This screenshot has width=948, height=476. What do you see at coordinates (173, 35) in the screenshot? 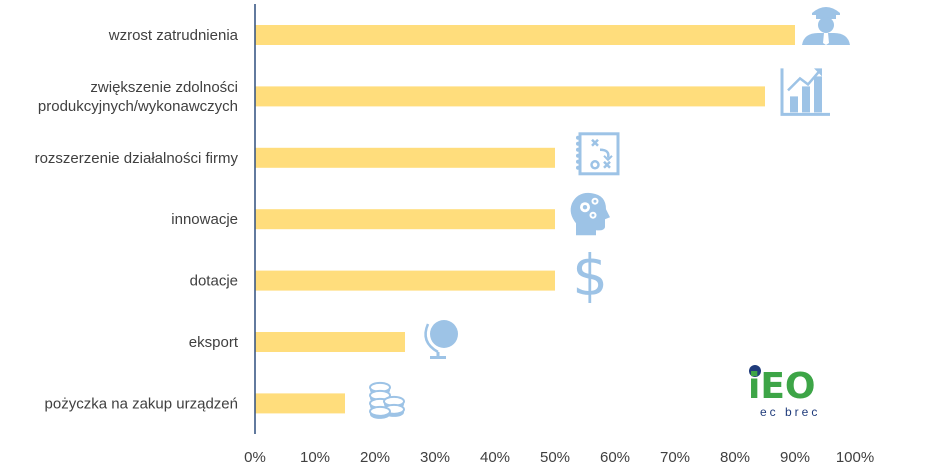
I see `category-label: wzrost zatrudnienia` at bounding box center [173, 35].